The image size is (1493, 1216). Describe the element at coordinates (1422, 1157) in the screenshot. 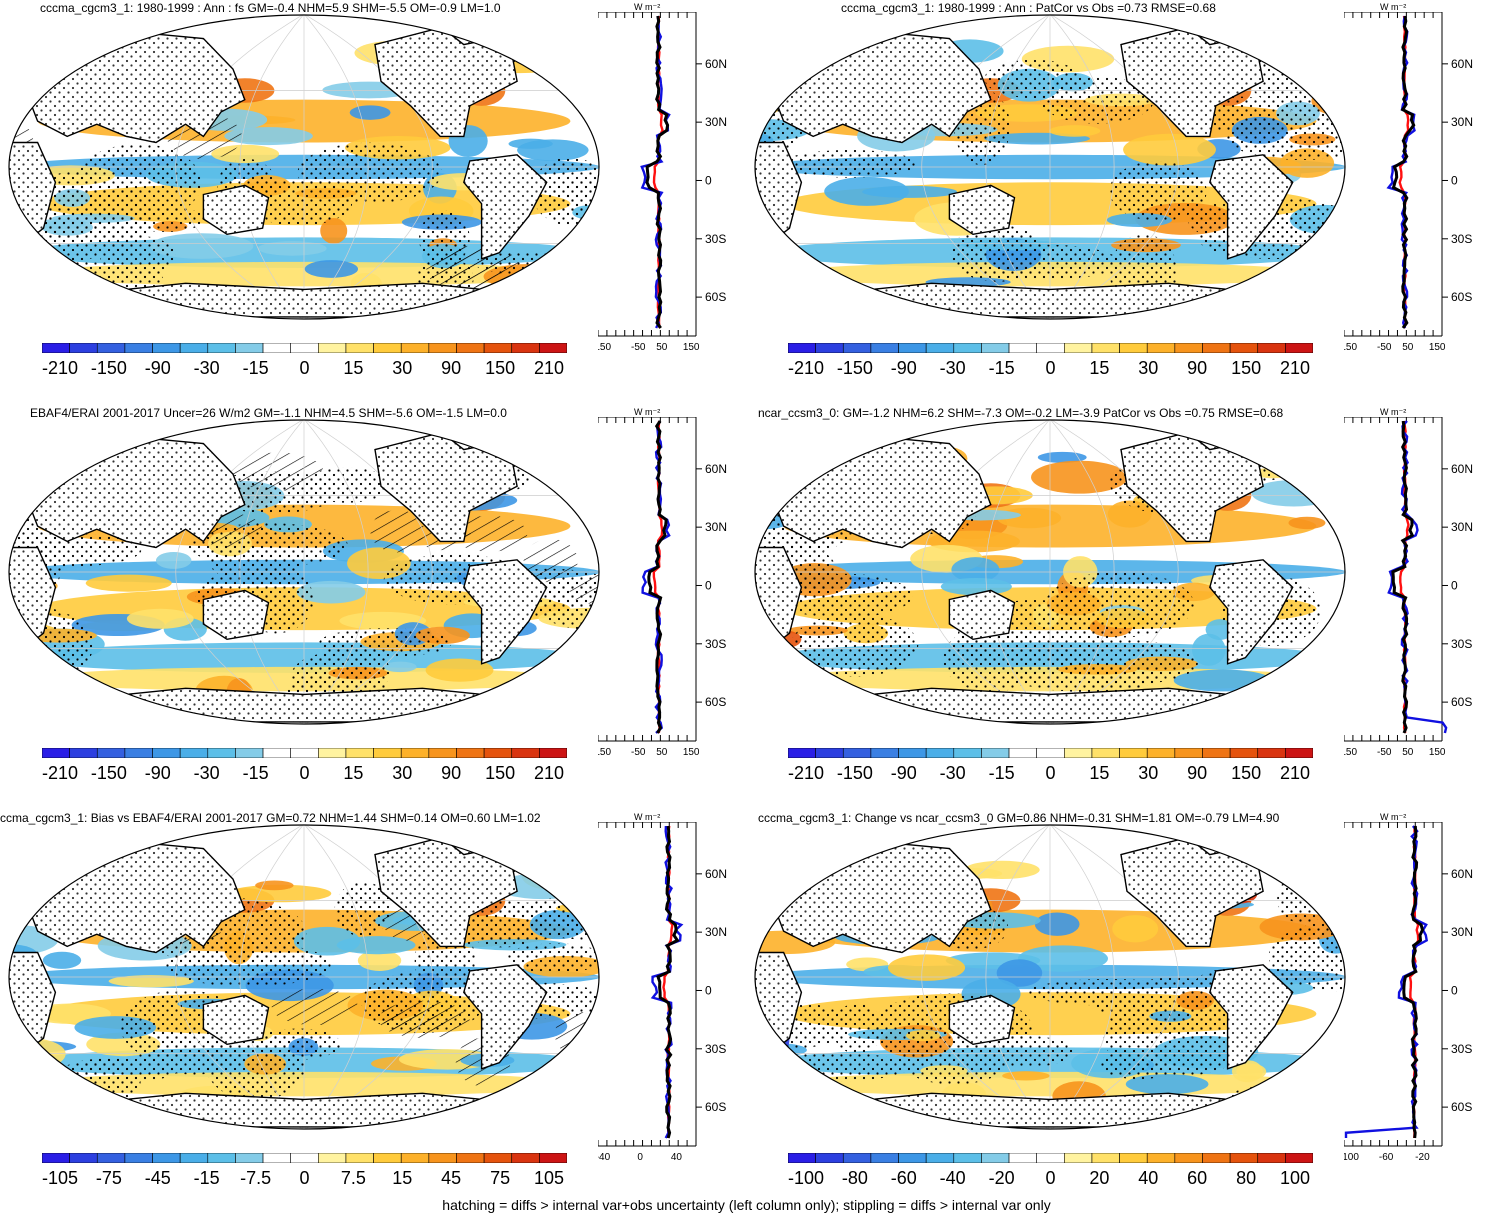

I see `profile-x-tick: -20` at that location.